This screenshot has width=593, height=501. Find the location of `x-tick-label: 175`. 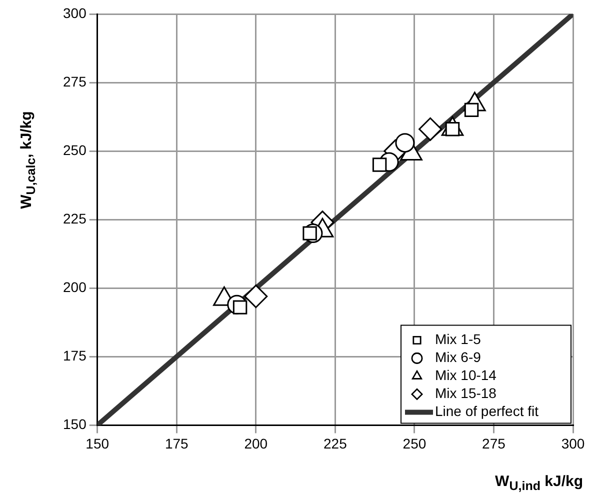

x-tick-label: 175 is located at coordinates (176, 443).